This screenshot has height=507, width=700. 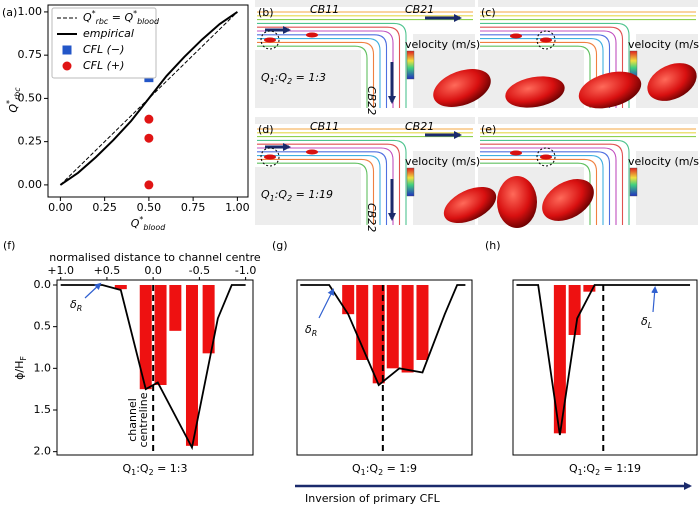 I want to click on text-part: L, so click(x=650, y=325).